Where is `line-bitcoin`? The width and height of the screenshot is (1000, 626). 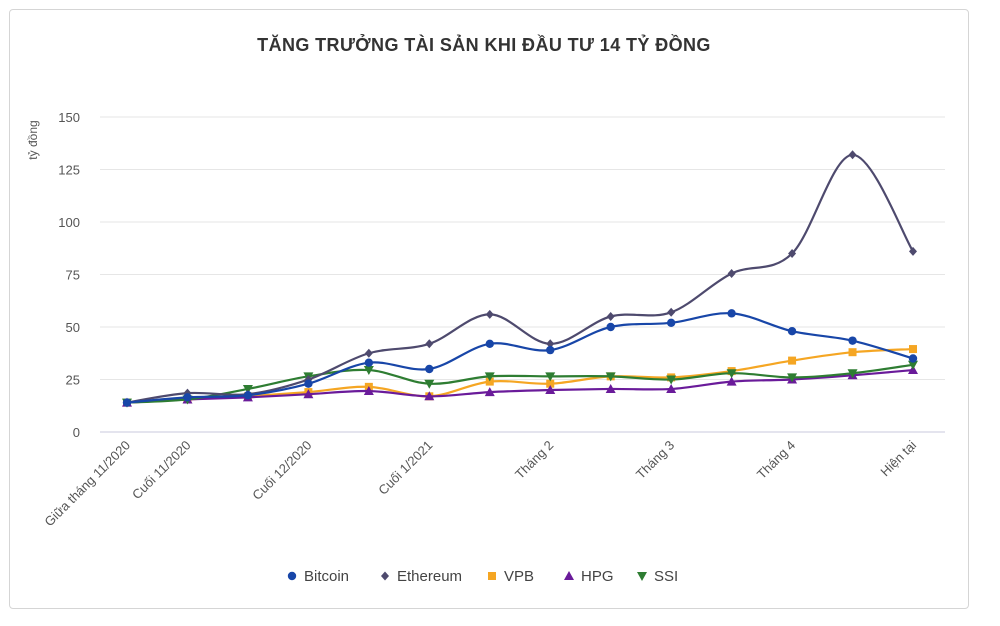 line-bitcoin is located at coordinates (520, 358).